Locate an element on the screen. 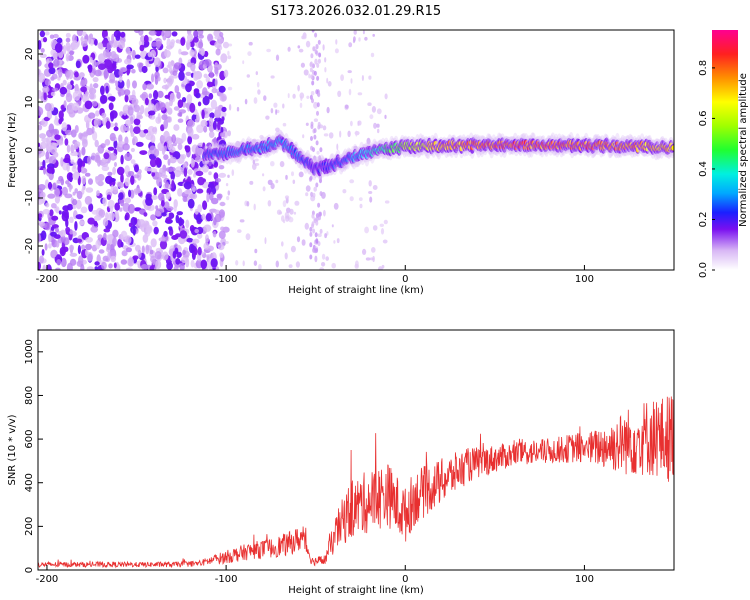 The image size is (750, 600). figure-title: S173.2026.032.01.29.R15 is located at coordinates (356, 11).